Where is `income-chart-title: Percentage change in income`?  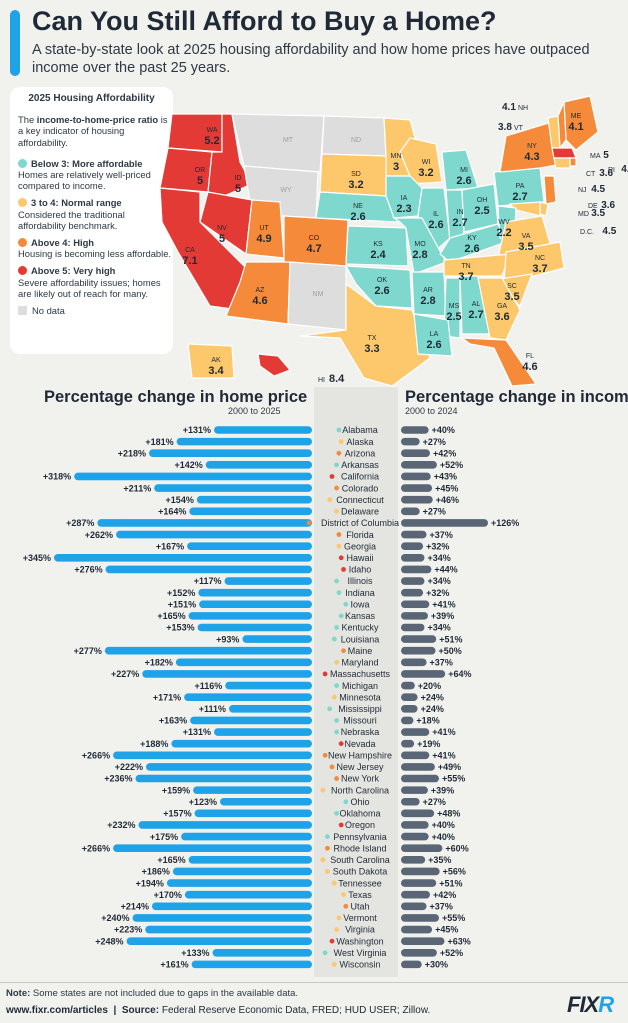
income-chart-title: Percentage change in income is located at coordinates (516, 397).